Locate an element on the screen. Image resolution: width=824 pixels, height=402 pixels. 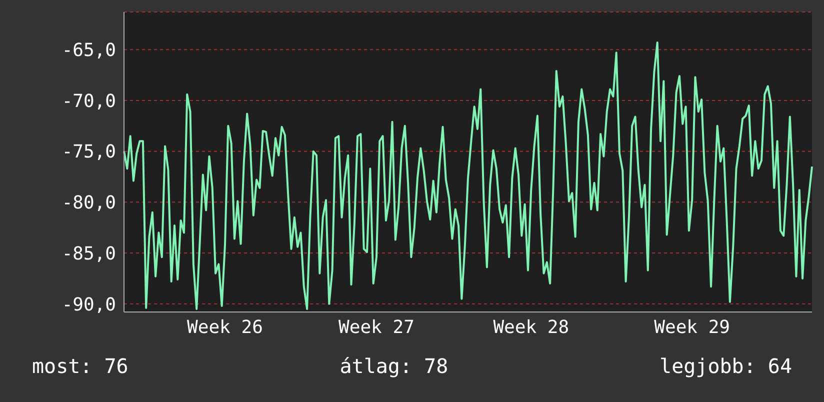
y-tick-label: -85,0 is located at coordinates (89, 253).